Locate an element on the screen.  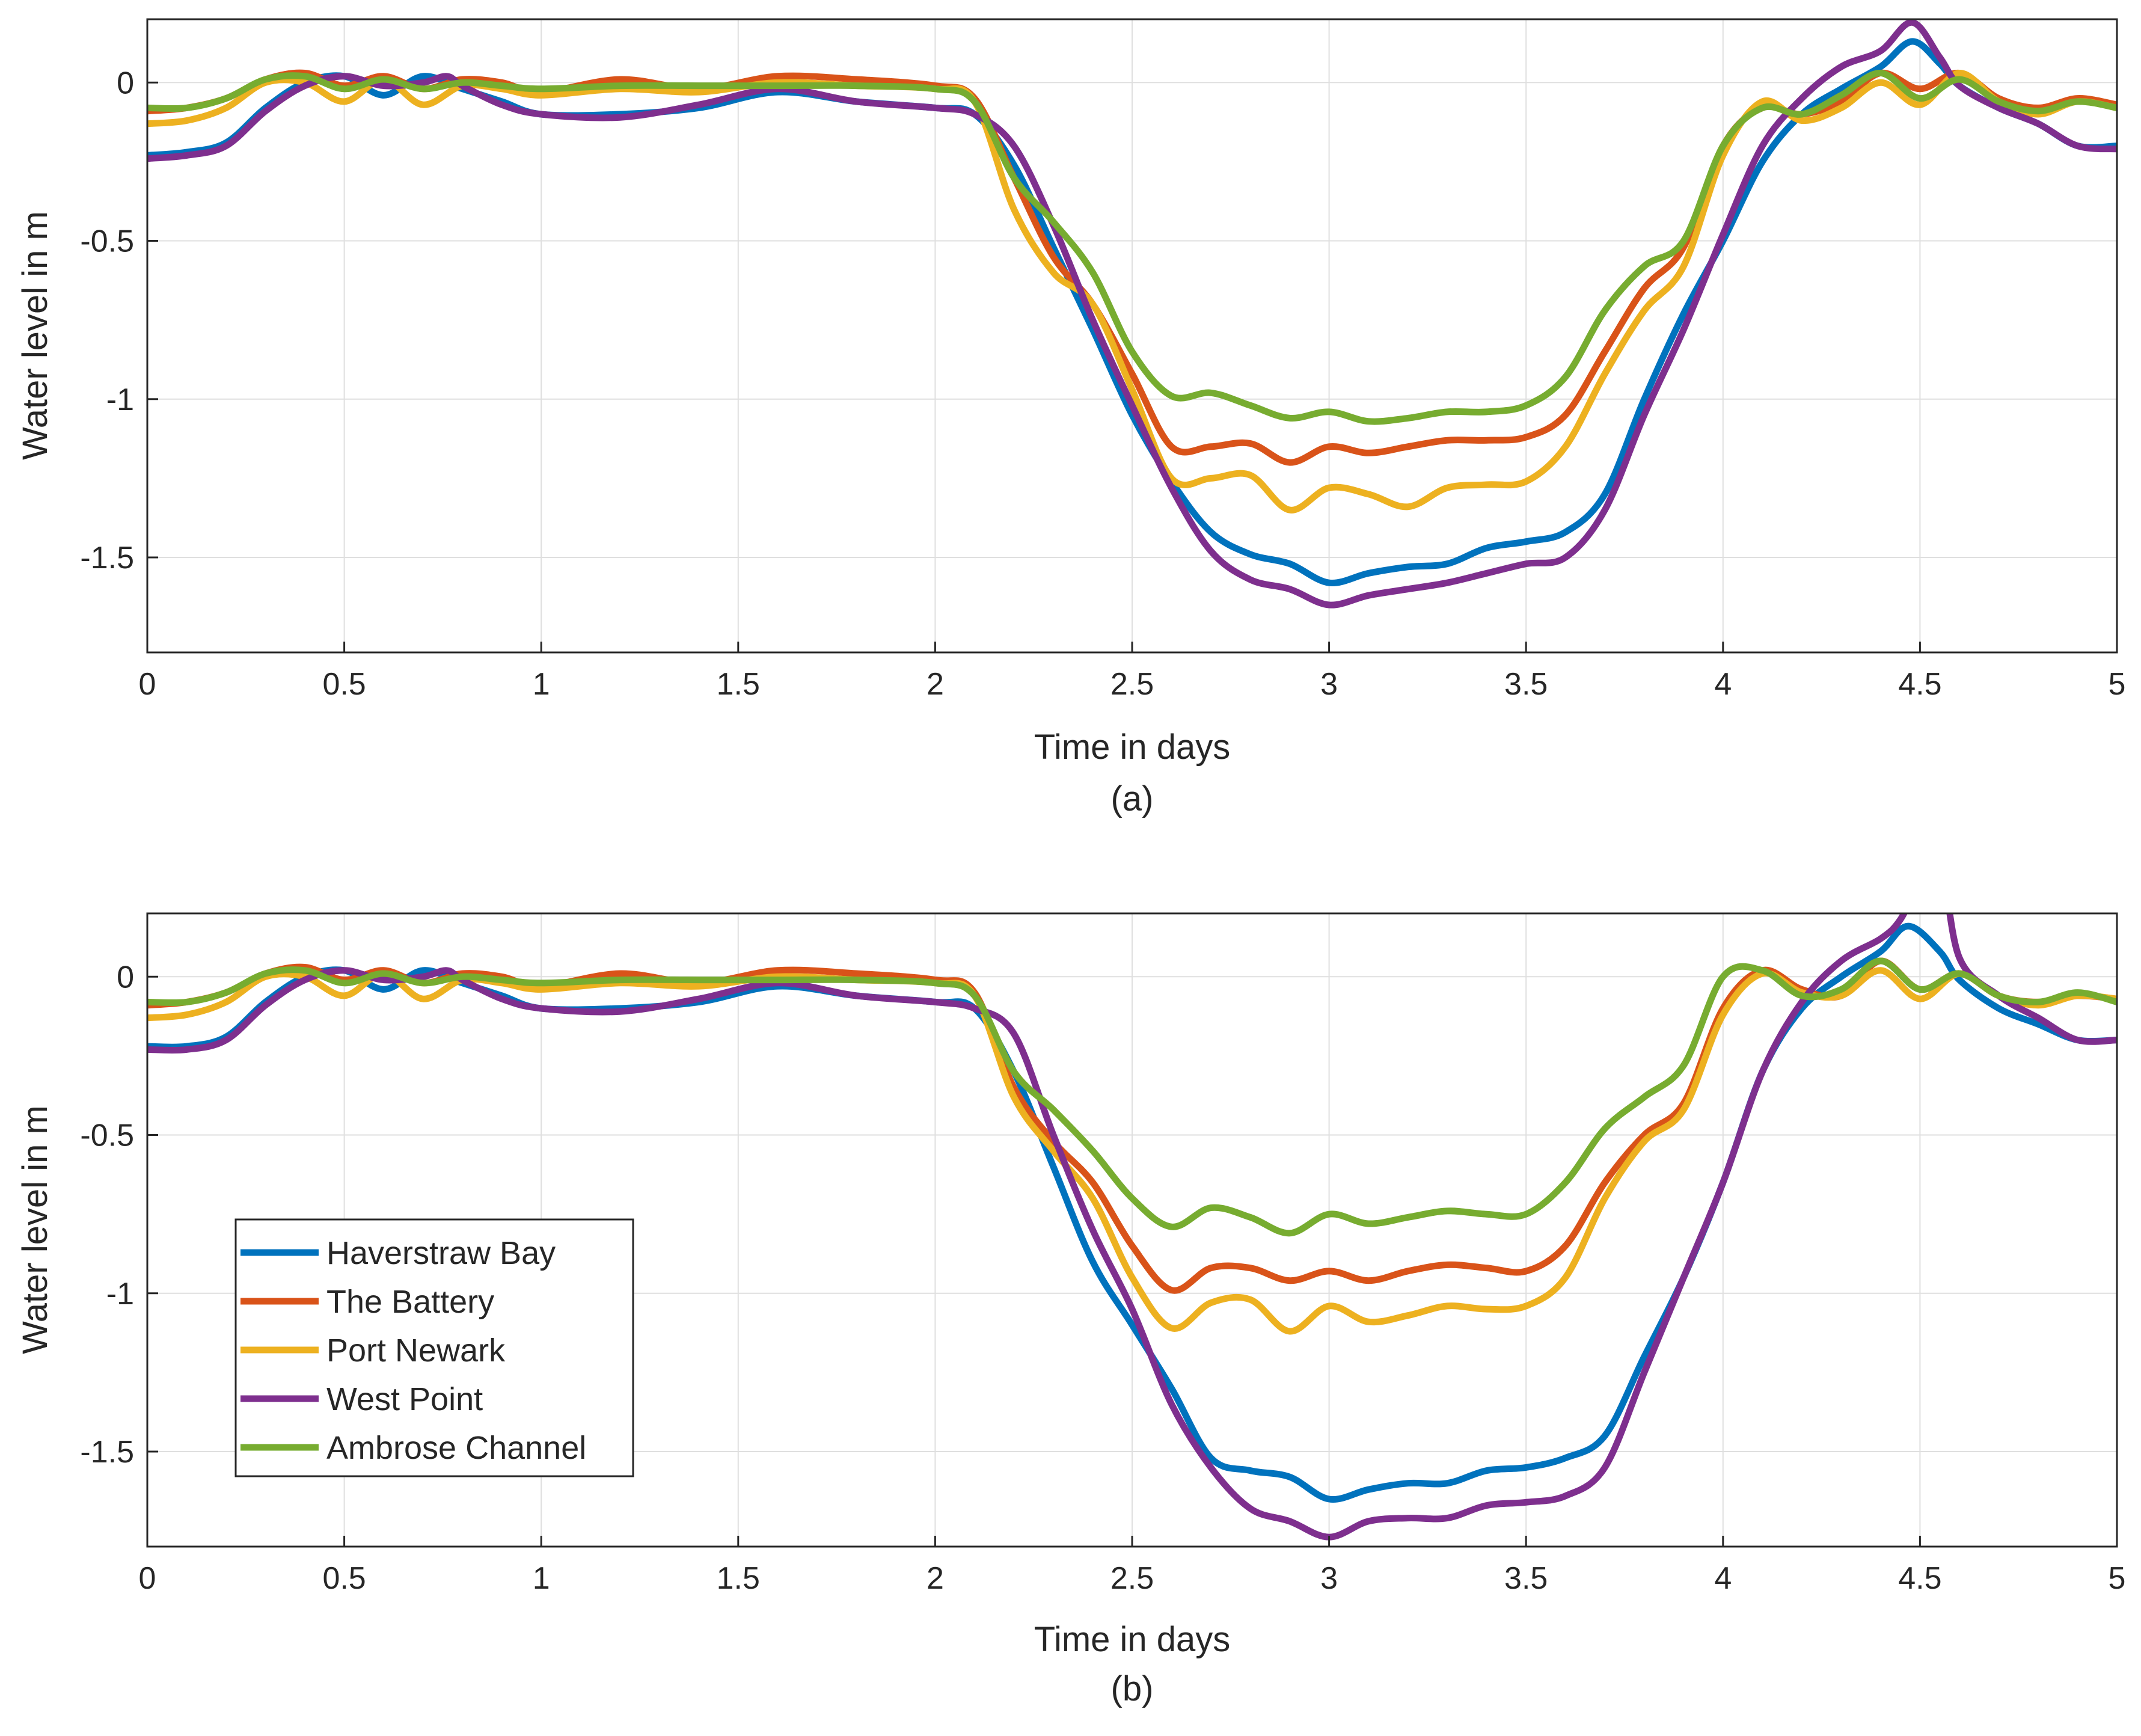
series-line-ambrose-channel-b is located at coordinates (1132, 1097).